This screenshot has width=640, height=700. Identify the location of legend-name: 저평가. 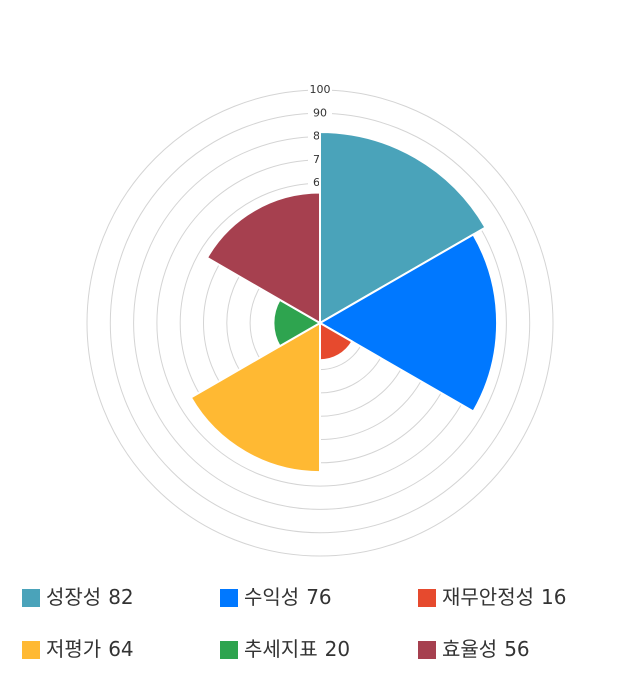
(73, 649).